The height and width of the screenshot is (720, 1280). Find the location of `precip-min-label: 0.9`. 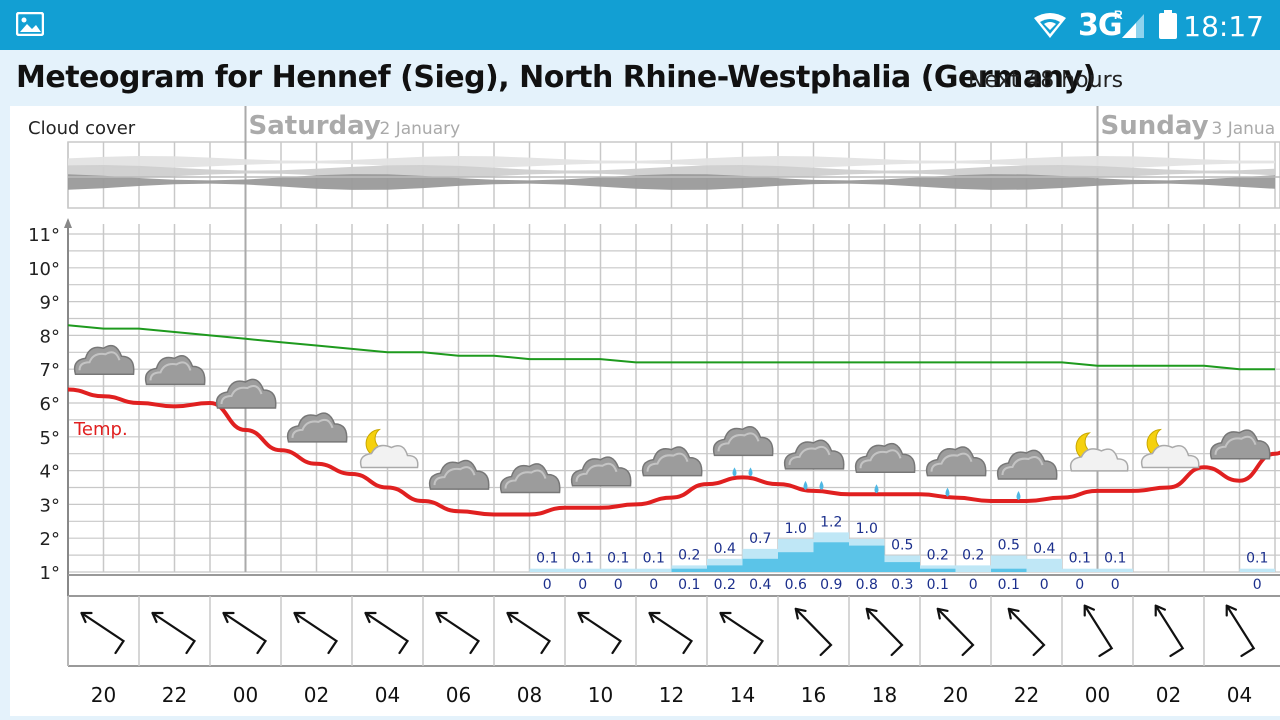

precip-min-label: 0.9 is located at coordinates (831, 585).